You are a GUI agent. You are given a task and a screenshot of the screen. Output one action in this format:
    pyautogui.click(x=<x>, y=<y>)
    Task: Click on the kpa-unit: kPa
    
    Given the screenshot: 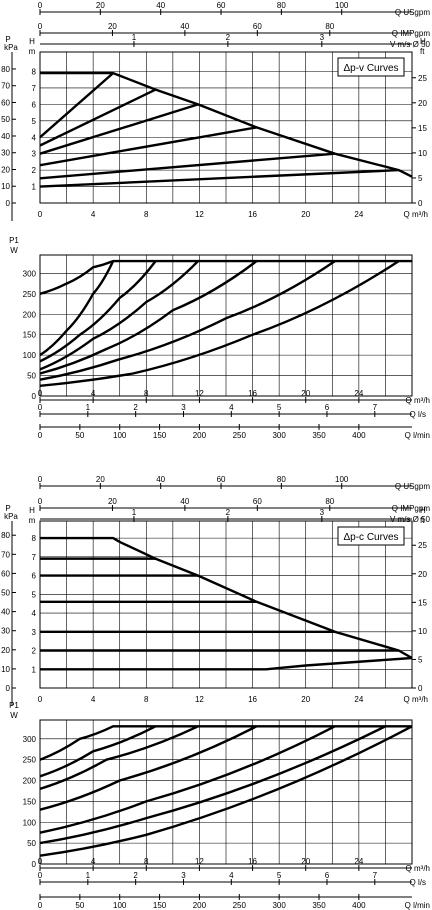 What is the action you would take?
    pyautogui.click(x=11, y=516)
    